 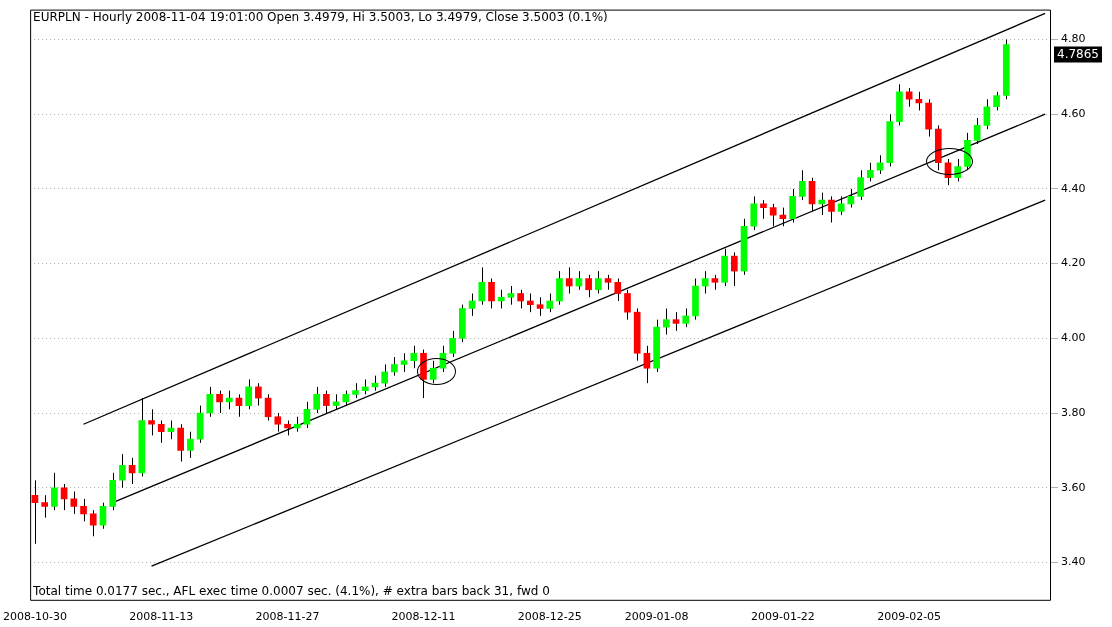 I want to click on y-tick-label: 3.80, so click(x=1073, y=412).